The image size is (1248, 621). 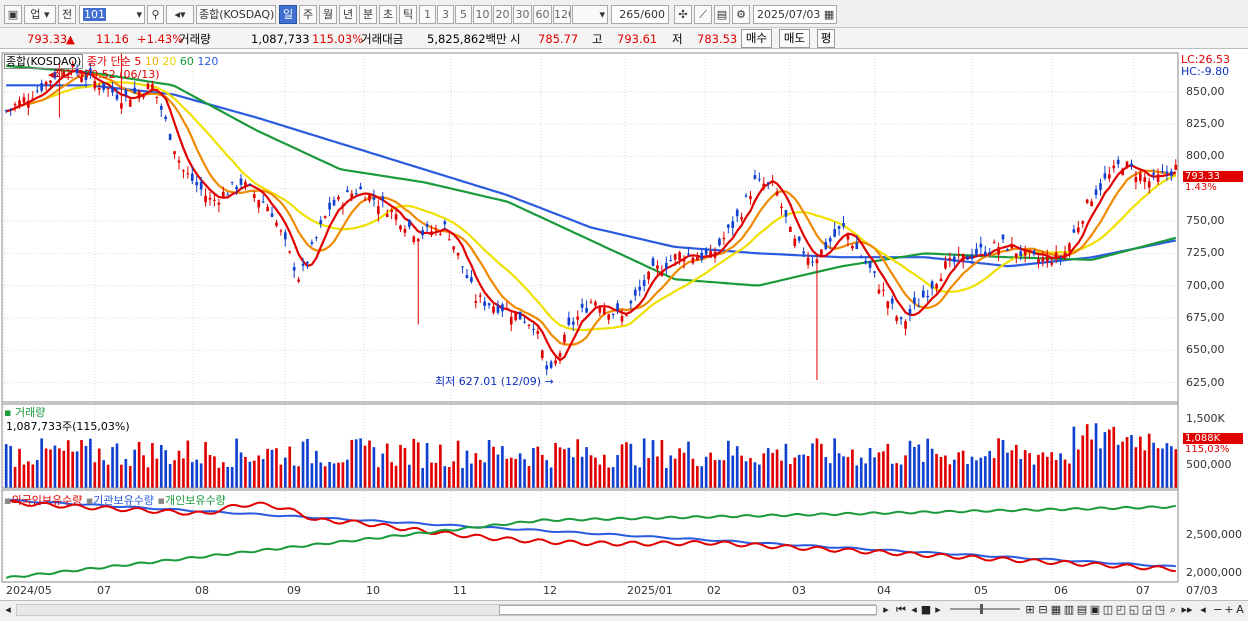 I want to click on gear-icon: ⚙, so click(x=741, y=14).